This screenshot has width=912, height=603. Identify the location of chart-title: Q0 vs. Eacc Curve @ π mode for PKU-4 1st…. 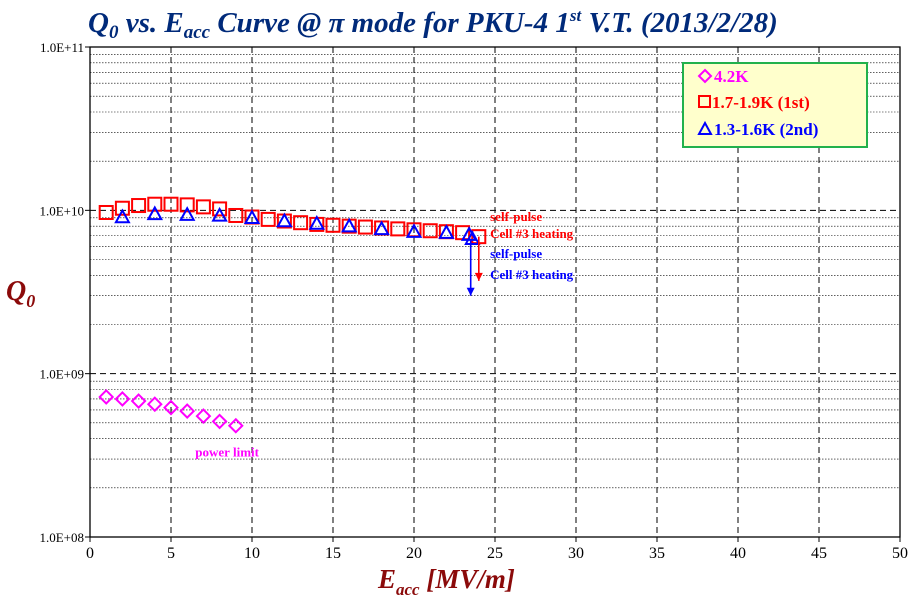
(433, 24).